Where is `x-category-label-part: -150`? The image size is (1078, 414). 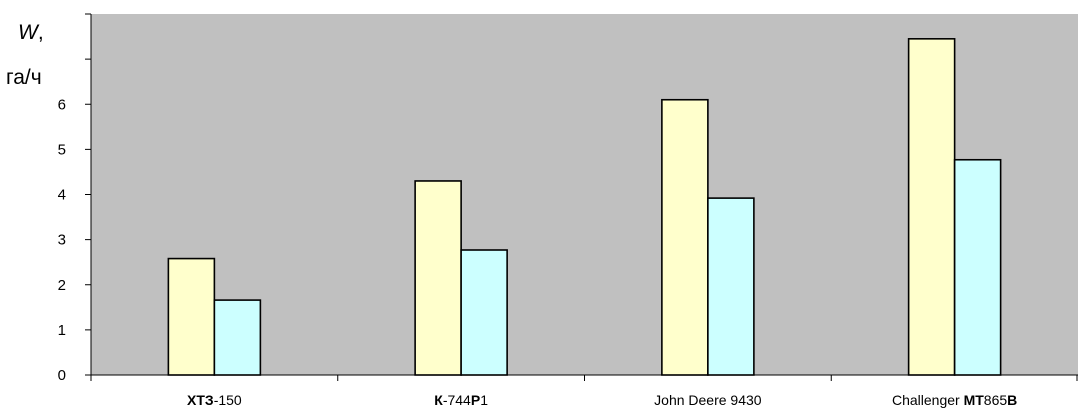
x-category-label-part: -150 is located at coordinates (228, 400).